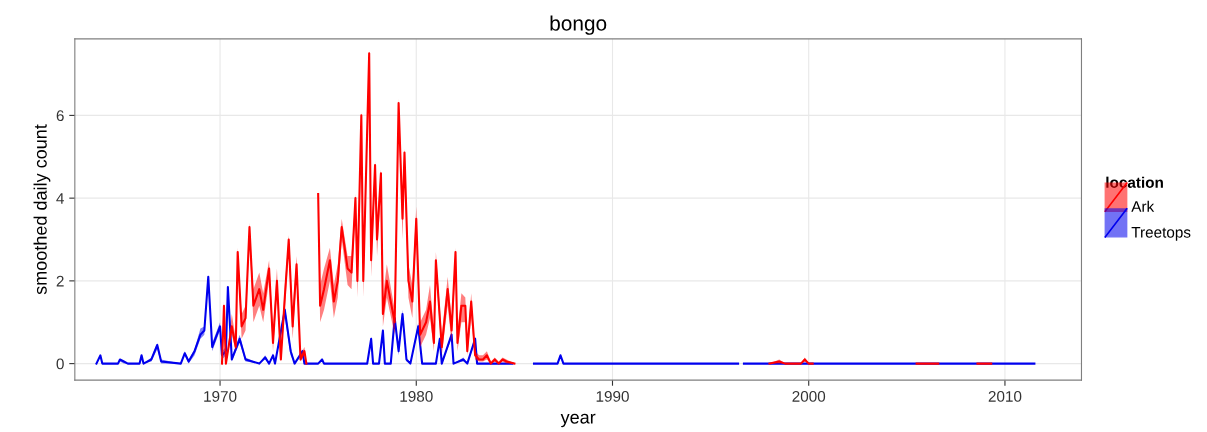  What do you see at coordinates (42, 209) in the screenshot?
I see `y-axis-title: smoothed daily count` at bounding box center [42, 209].